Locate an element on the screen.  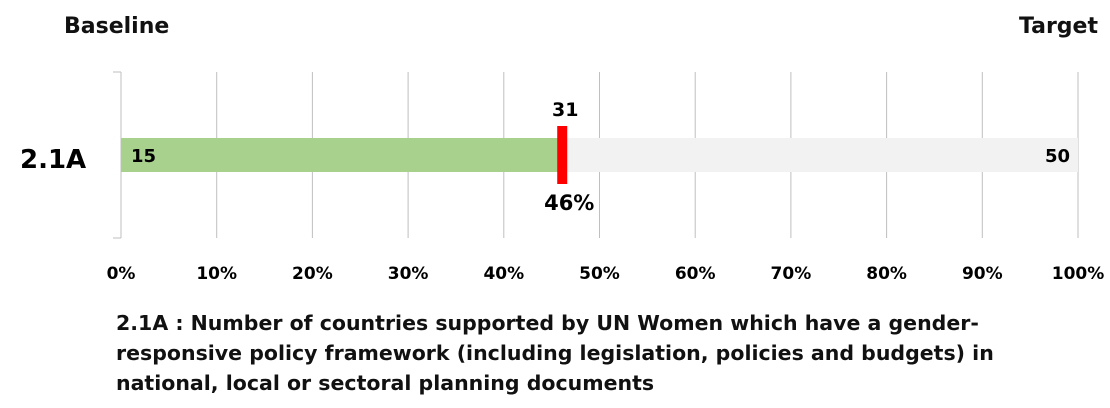
x-tick-label: 10% is located at coordinates (216, 274).